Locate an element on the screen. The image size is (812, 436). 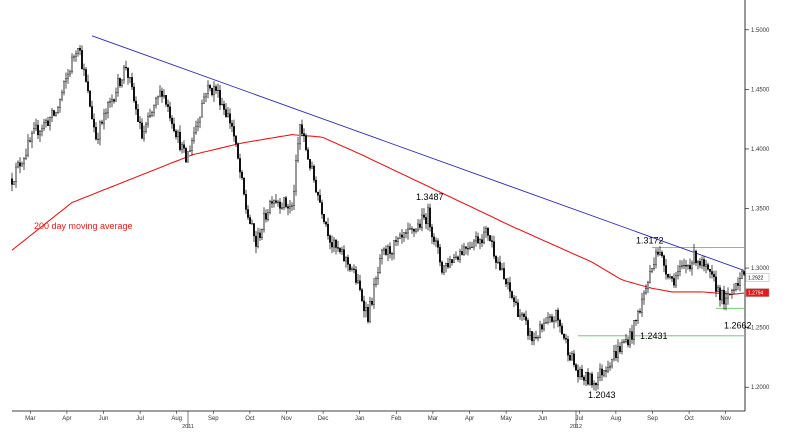
x-tick-label: Nov is located at coordinates (725, 419).